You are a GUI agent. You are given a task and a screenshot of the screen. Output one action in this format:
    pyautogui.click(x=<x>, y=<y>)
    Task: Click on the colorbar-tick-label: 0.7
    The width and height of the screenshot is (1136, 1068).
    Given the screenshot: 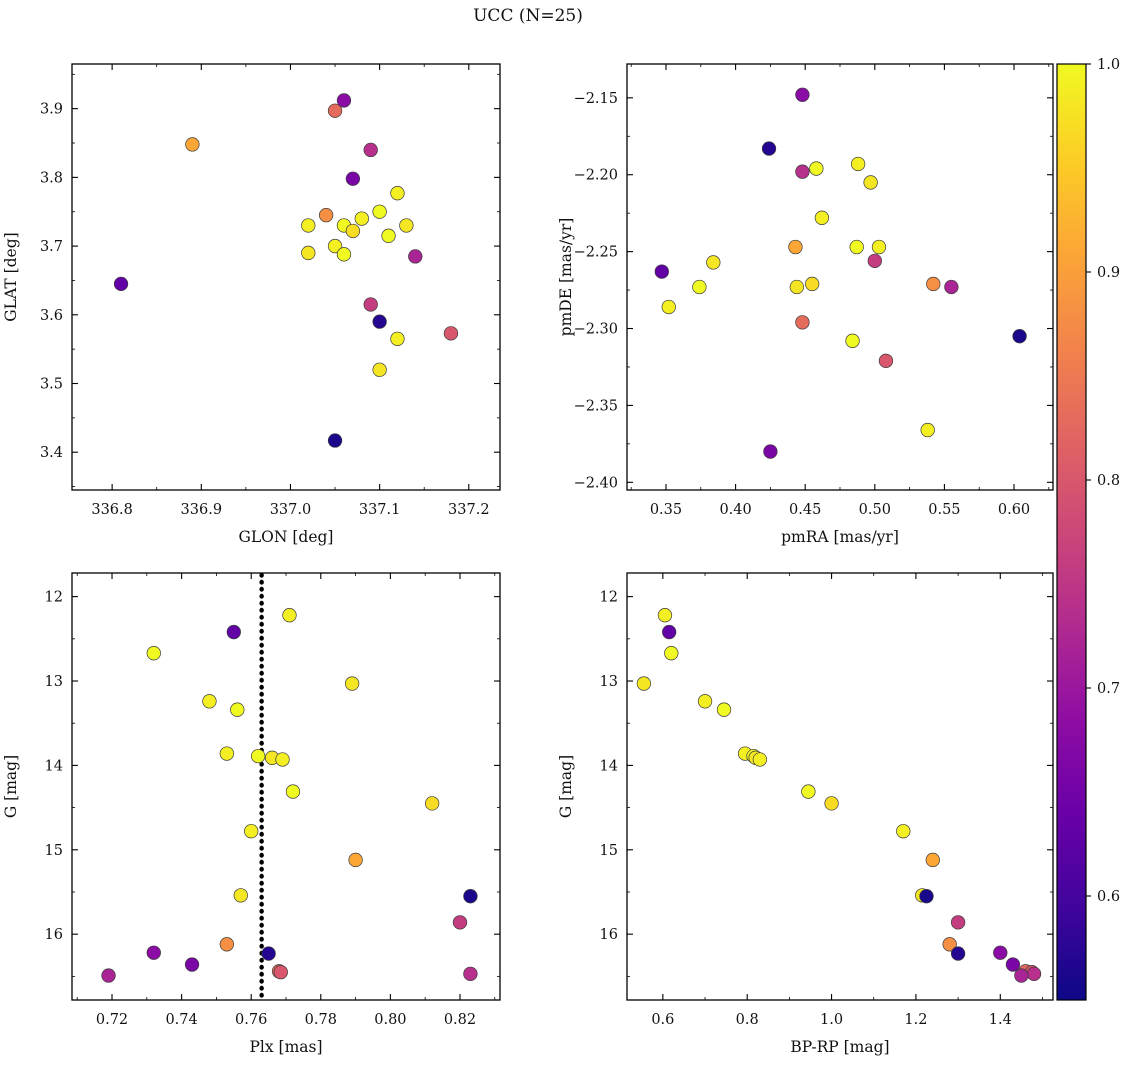 What is the action you would take?
    pyautogui.click(x=1108, y=689)
    